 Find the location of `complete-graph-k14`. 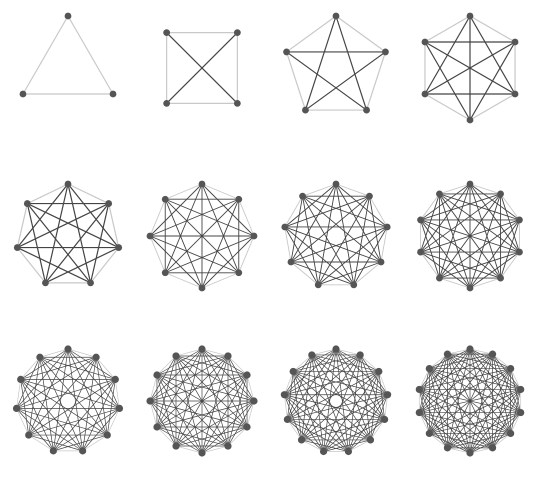

complete-graph-k14 is located at coordinates (470, 400).